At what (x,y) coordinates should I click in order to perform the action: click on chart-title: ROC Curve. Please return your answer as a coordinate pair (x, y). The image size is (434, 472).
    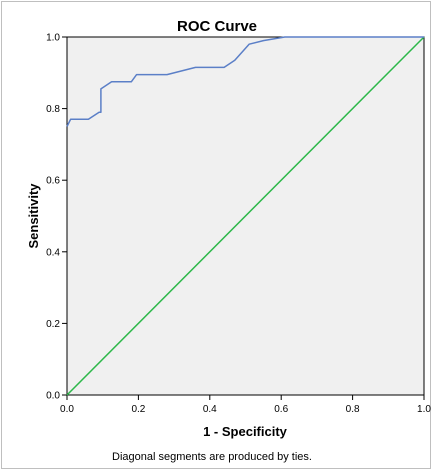
    Looking at the image, I should click on (217, 26).